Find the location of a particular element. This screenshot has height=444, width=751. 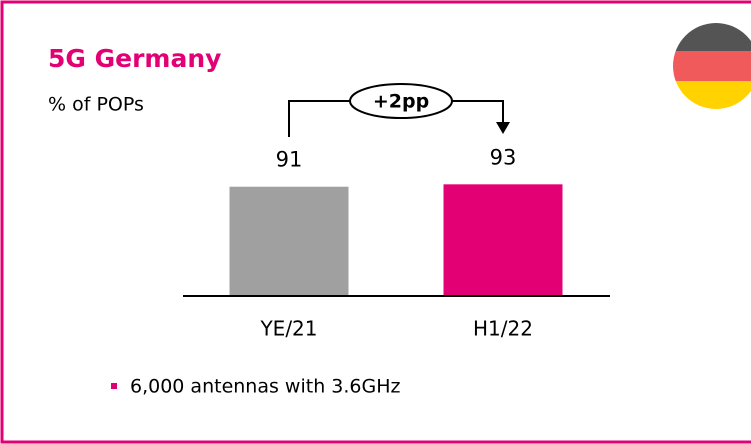

bullet-marker is located at coordinates (114, 386).